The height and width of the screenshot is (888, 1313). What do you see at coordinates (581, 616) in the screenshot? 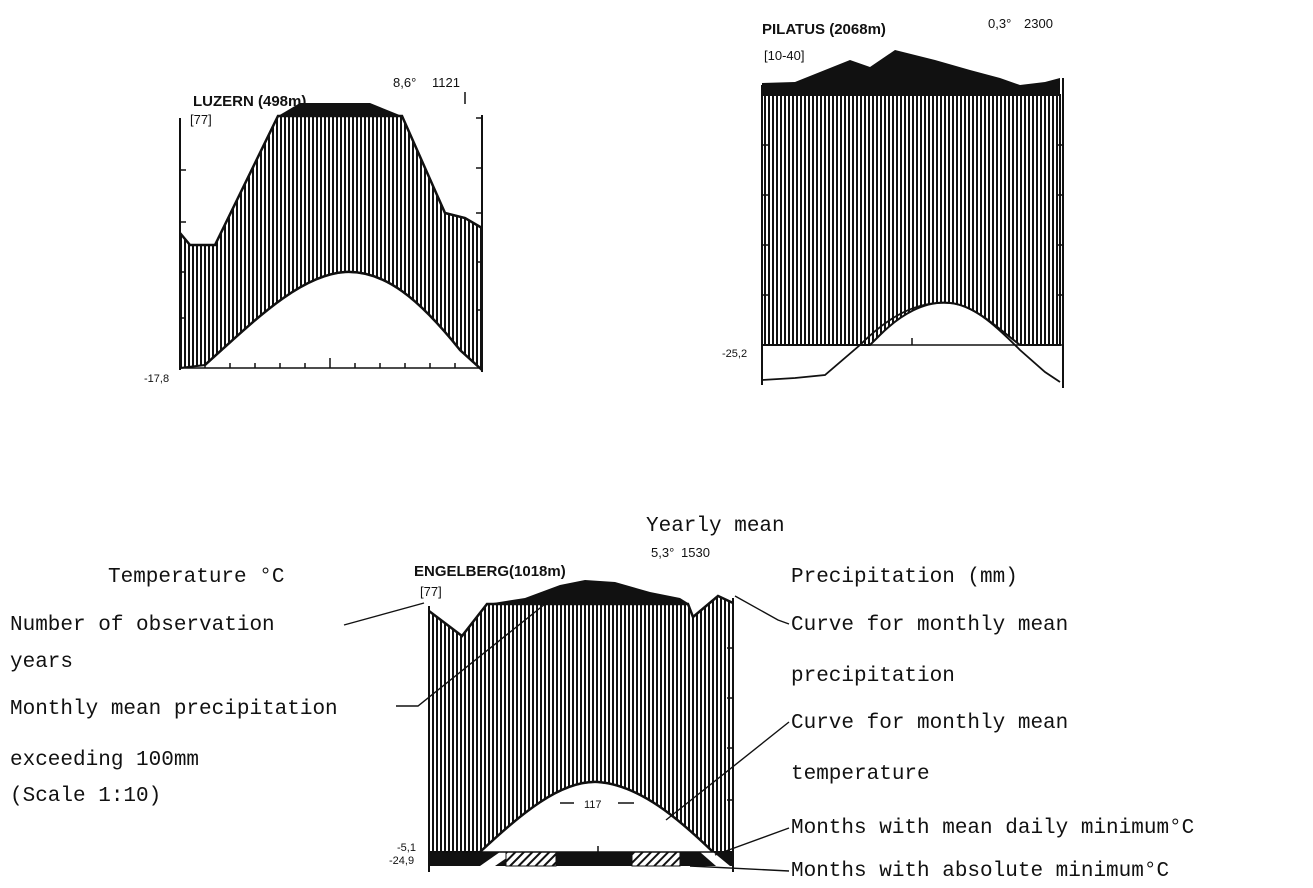
I see `engelberg-precip-curve` at bounding box center [581, 616].